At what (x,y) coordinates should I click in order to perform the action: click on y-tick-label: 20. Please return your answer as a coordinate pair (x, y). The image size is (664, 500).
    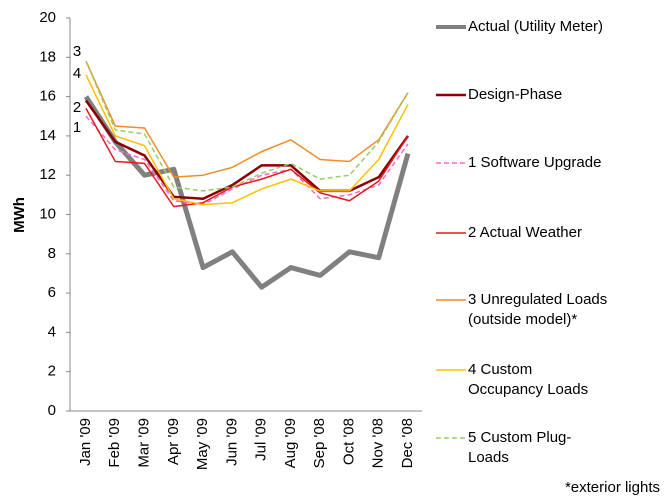
    Looking at the image, I should click on (47, 17).